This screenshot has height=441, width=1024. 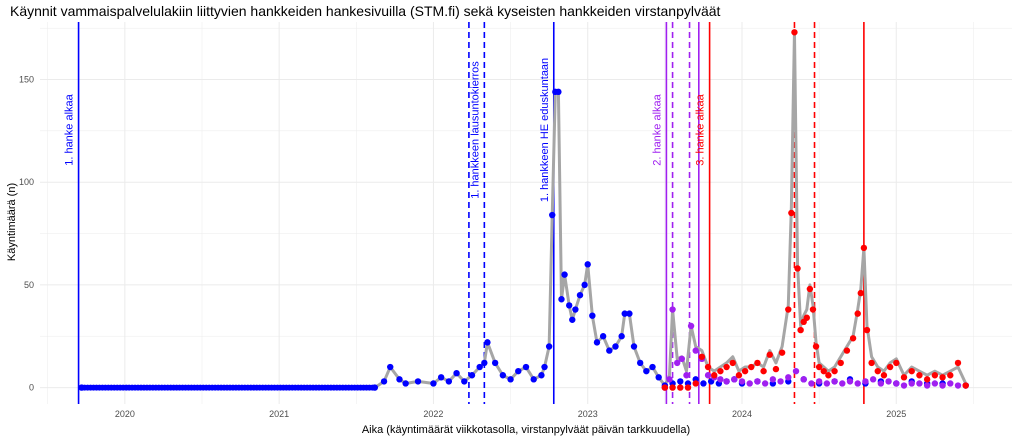 I want to click on x-tick-label: 2024, so click(x=742, y=414).